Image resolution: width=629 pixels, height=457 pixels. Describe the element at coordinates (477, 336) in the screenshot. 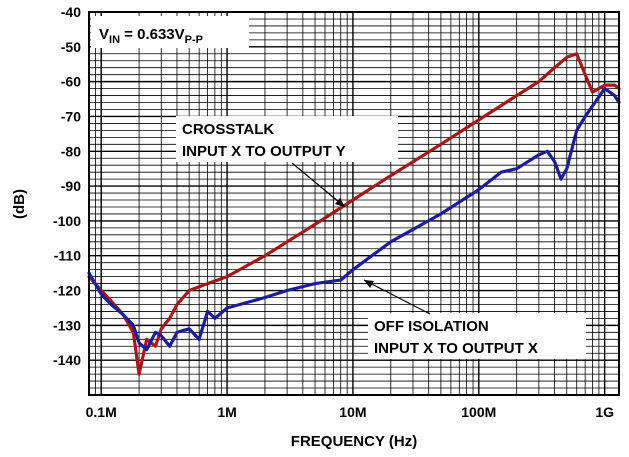

I see `off-isolation-label-box` at that location.